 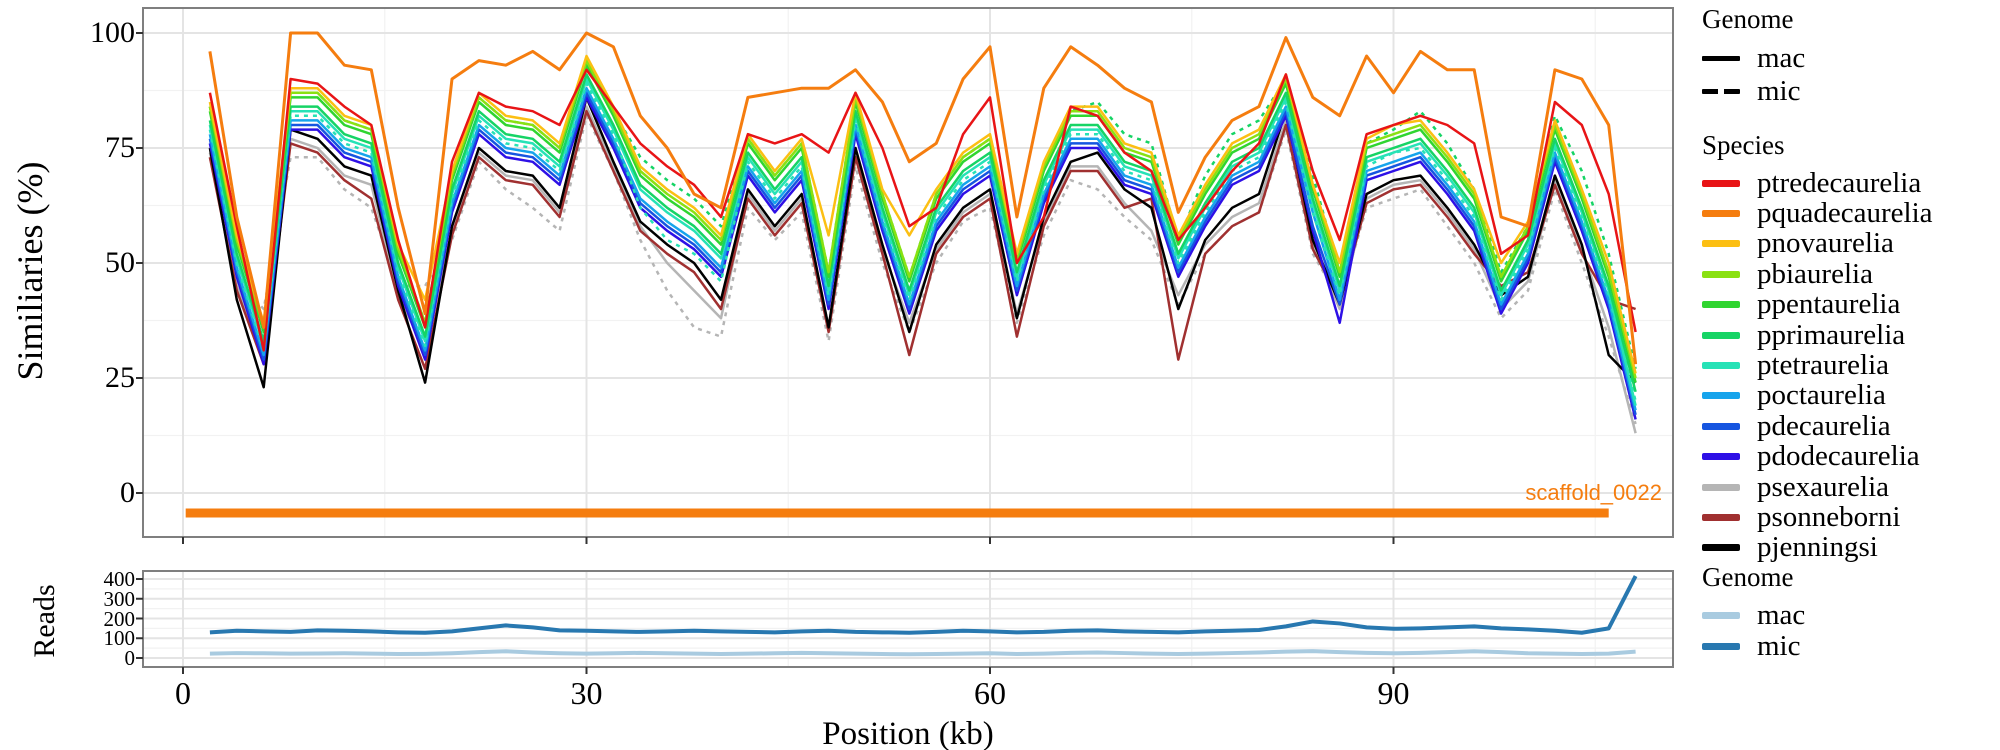 I want to click on x-tick-label: 0, so click(x=183, y=693).